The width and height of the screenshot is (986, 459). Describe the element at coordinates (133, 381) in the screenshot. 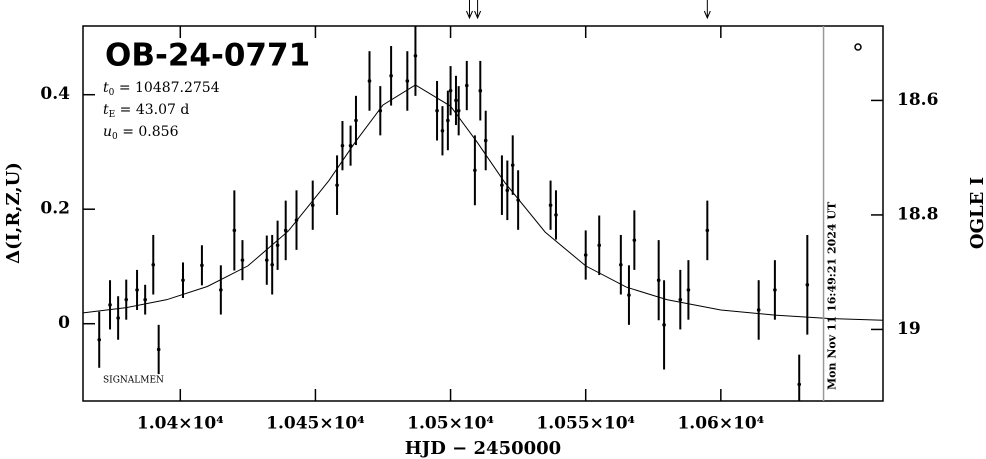

I see `credit: SIGNALMEN` at that location.